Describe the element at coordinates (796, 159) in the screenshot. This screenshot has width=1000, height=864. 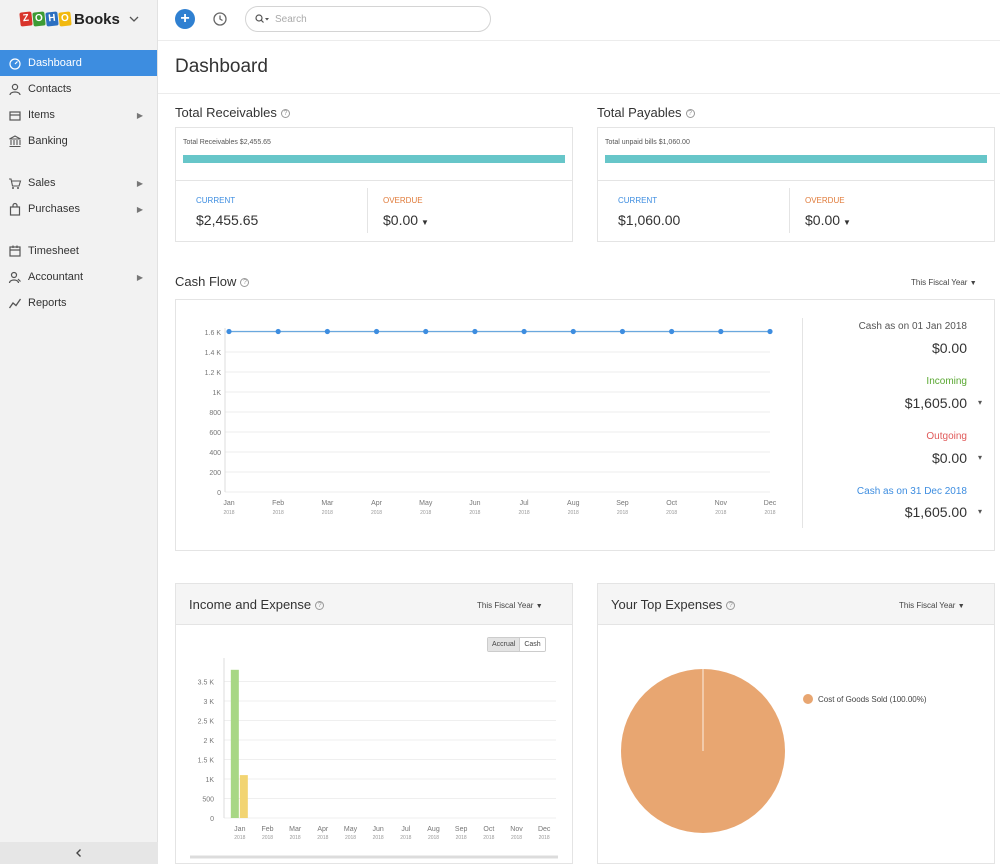
I see `payables-bar` at that location.